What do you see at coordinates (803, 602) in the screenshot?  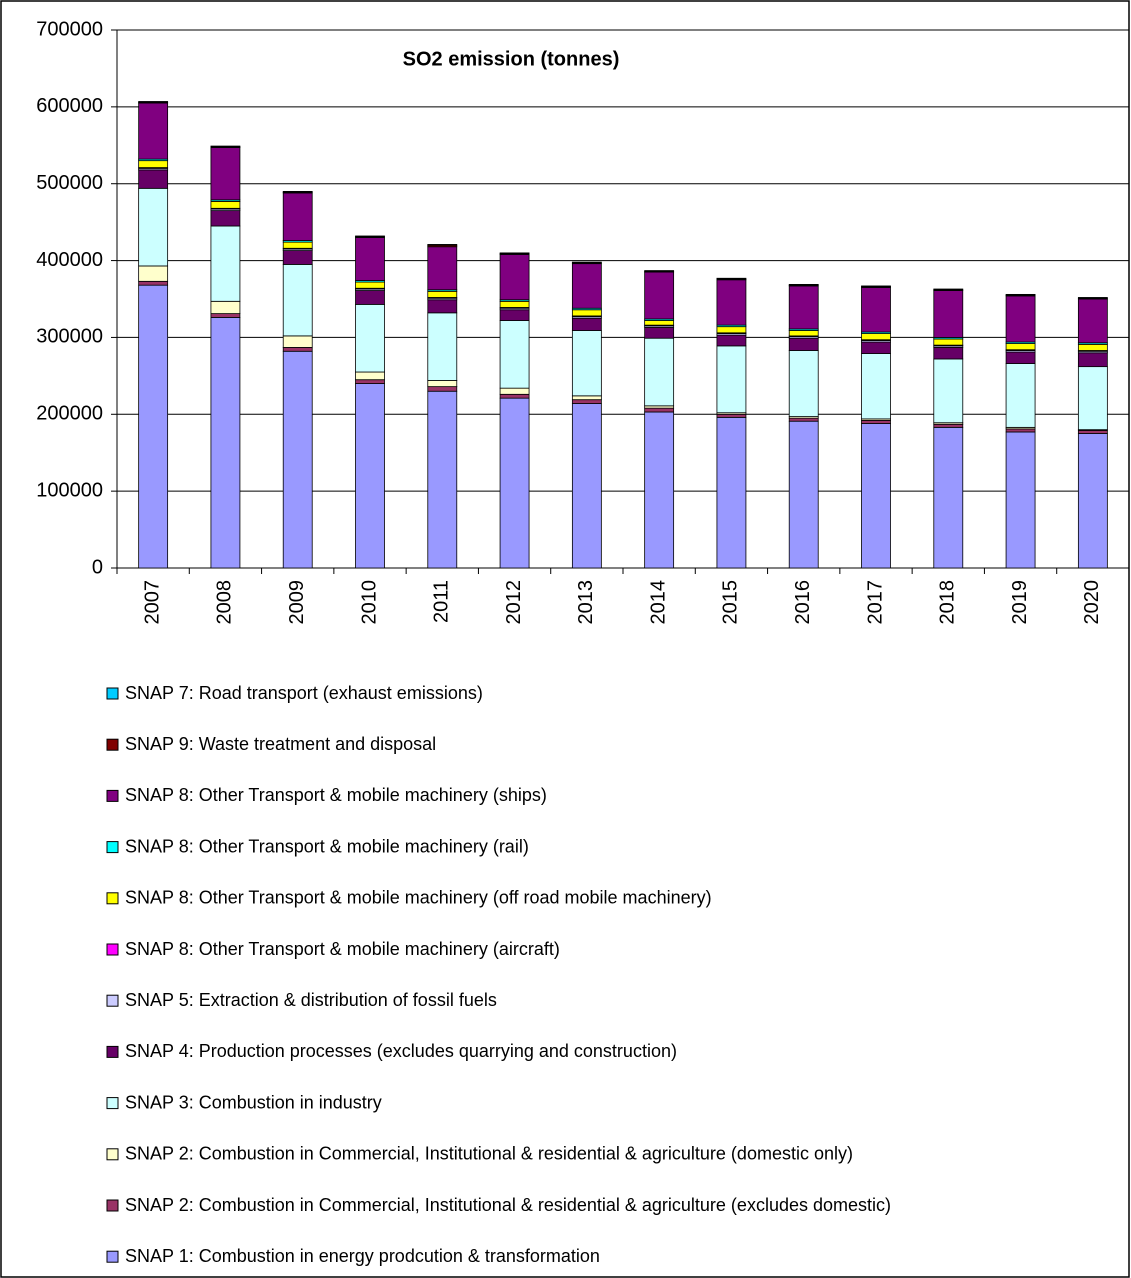 I see `x-tick-label: 2016` at bounding box center [803, 602].